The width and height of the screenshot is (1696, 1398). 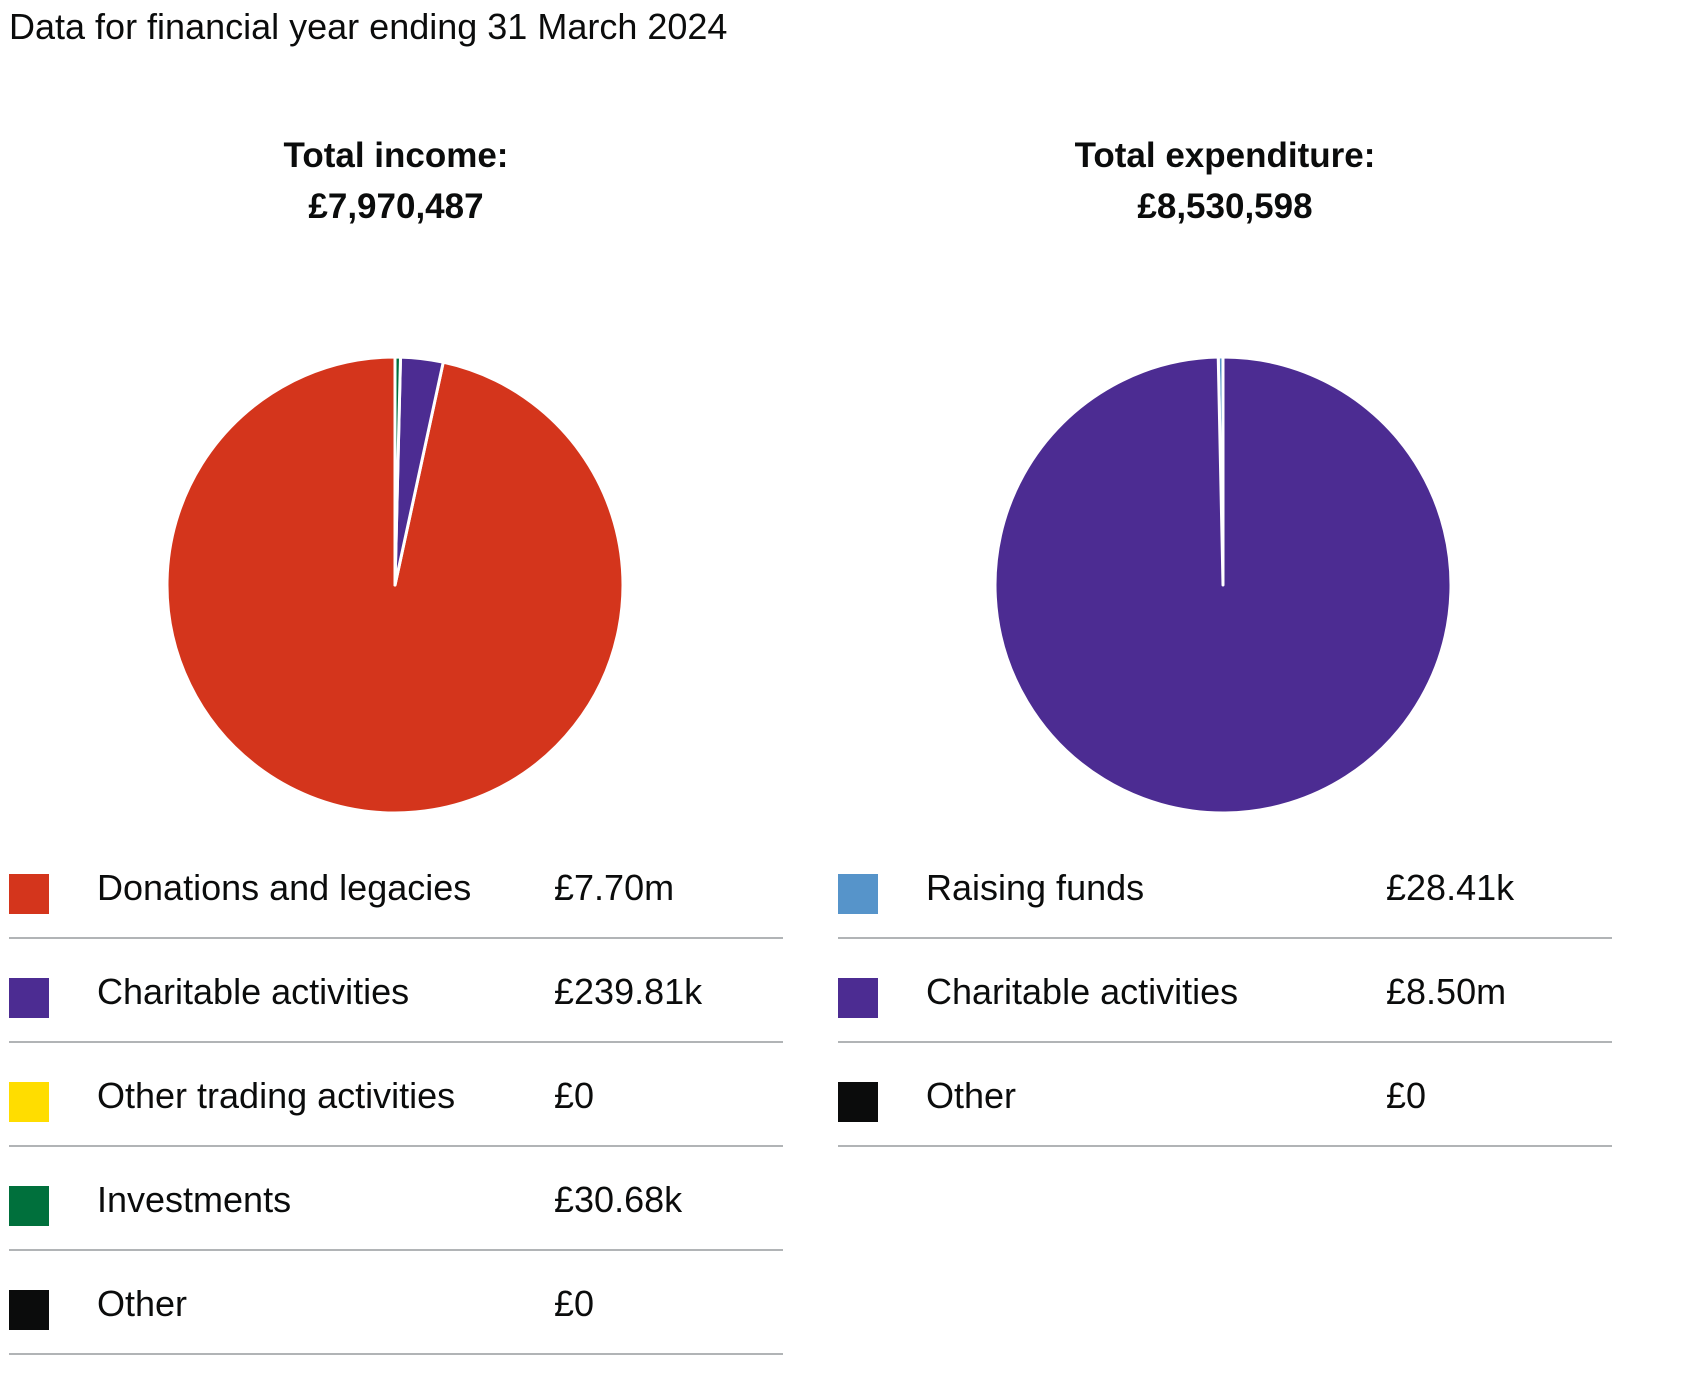 What do you see at coordinates (284, 887) in the screenshot?
I see `income-legend-label-donations-and-legacies: Donations and legacies` at bounding box center [284, 887].